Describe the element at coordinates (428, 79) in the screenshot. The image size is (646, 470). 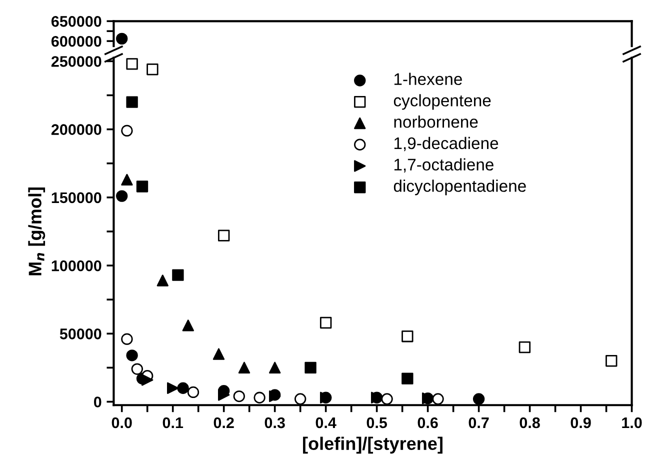
I see `legend-label: 1-hexene` at that location.